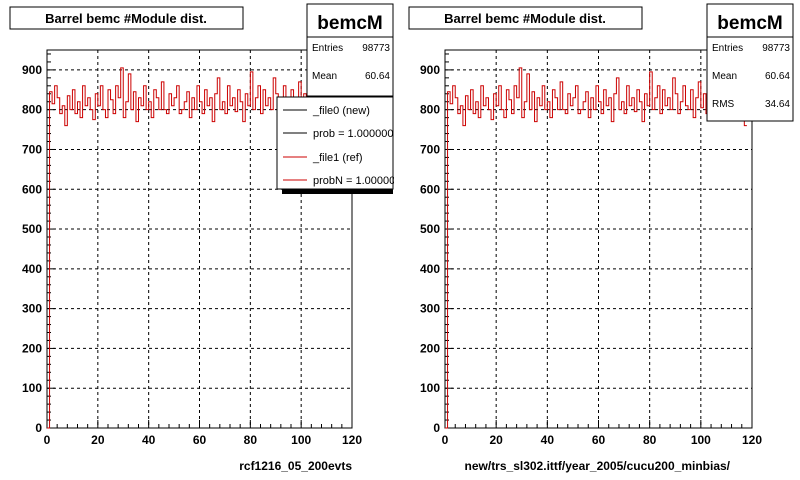 The image size is (800, 480). What do you see at coordinates (337, 158) in the screenshot?
I see `legend-label-file1: _file1 (ref)` at bounding box center [337, 158].